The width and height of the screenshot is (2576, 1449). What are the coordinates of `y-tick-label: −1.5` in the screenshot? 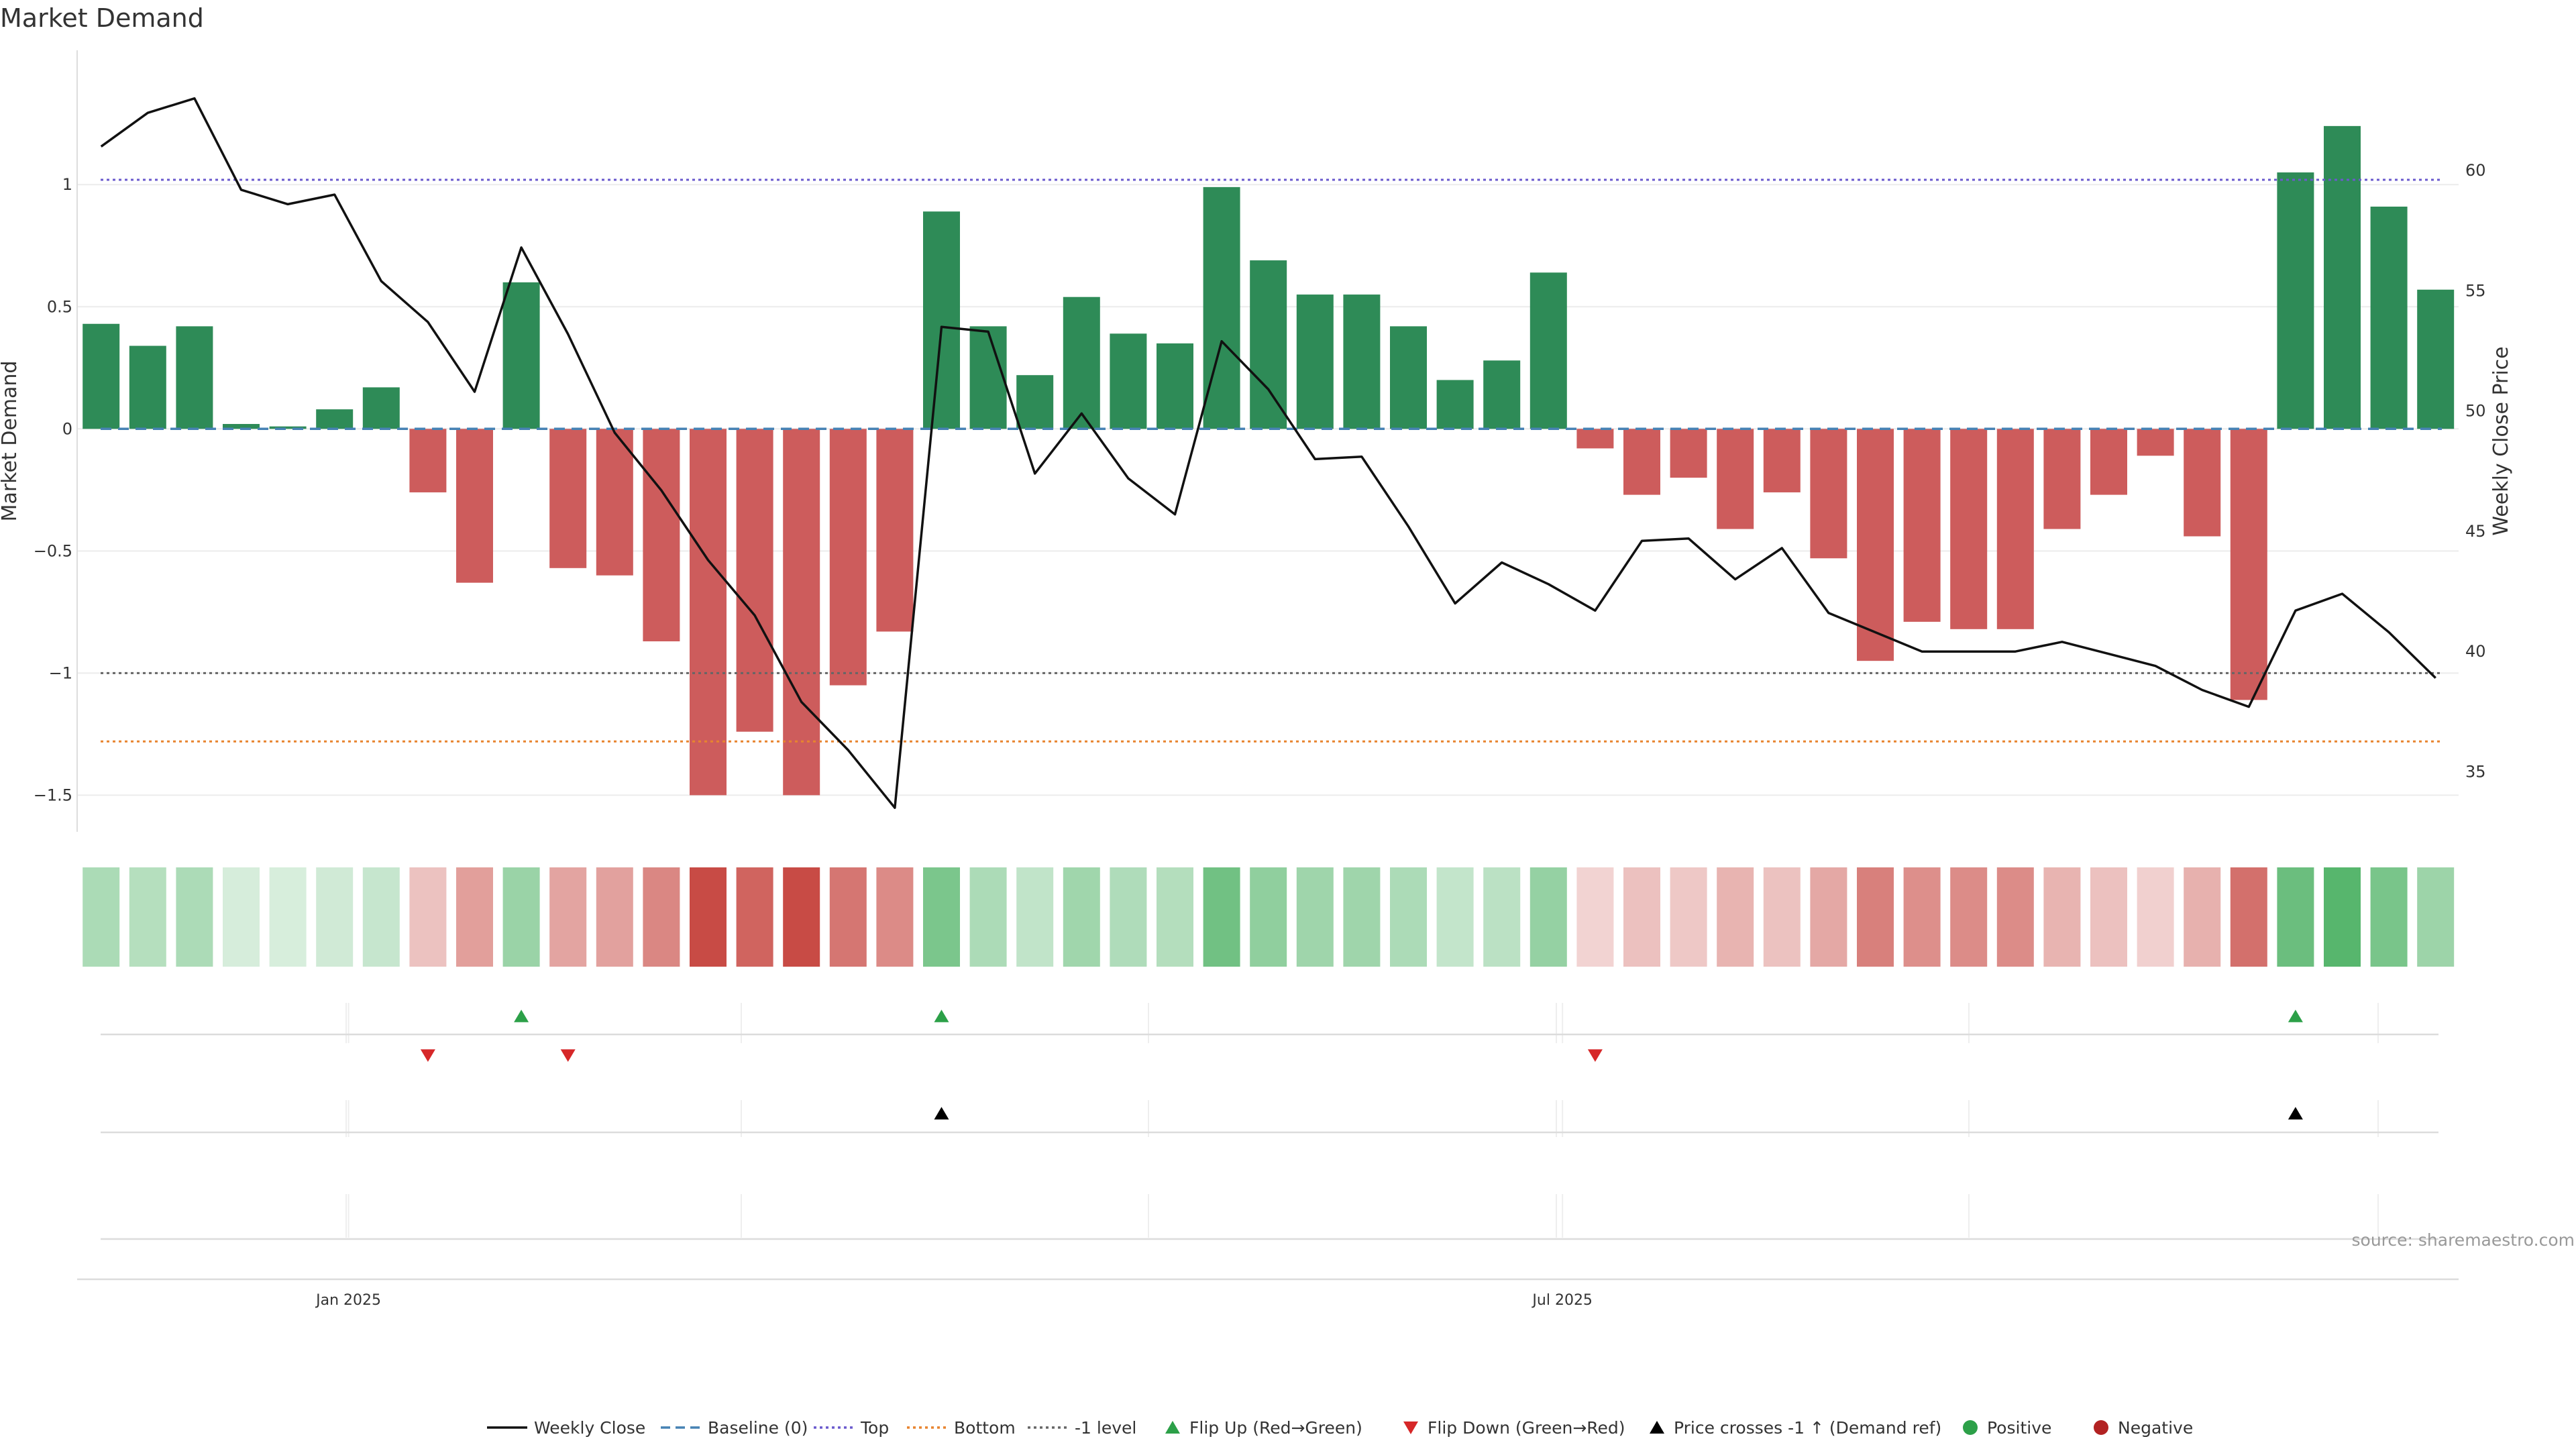 It's located at (53, 795).